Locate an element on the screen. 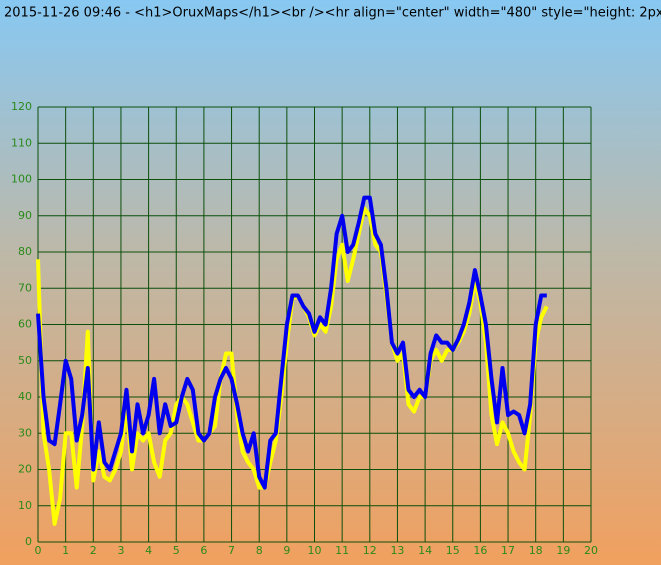 Image resolution: width=661 pixels, height=565 pixels. x-tick-label: 3 is located at coordinates (120, 550).